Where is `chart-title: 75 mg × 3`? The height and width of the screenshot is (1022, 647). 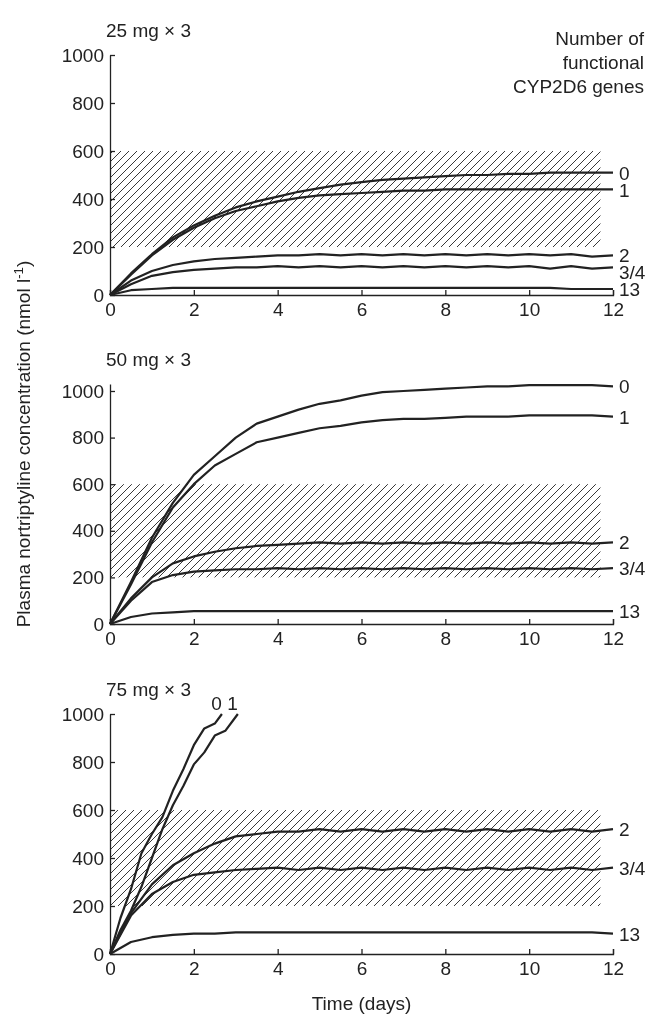
chart-title: 75 mg × 3 is located at coordinates (149, 689).